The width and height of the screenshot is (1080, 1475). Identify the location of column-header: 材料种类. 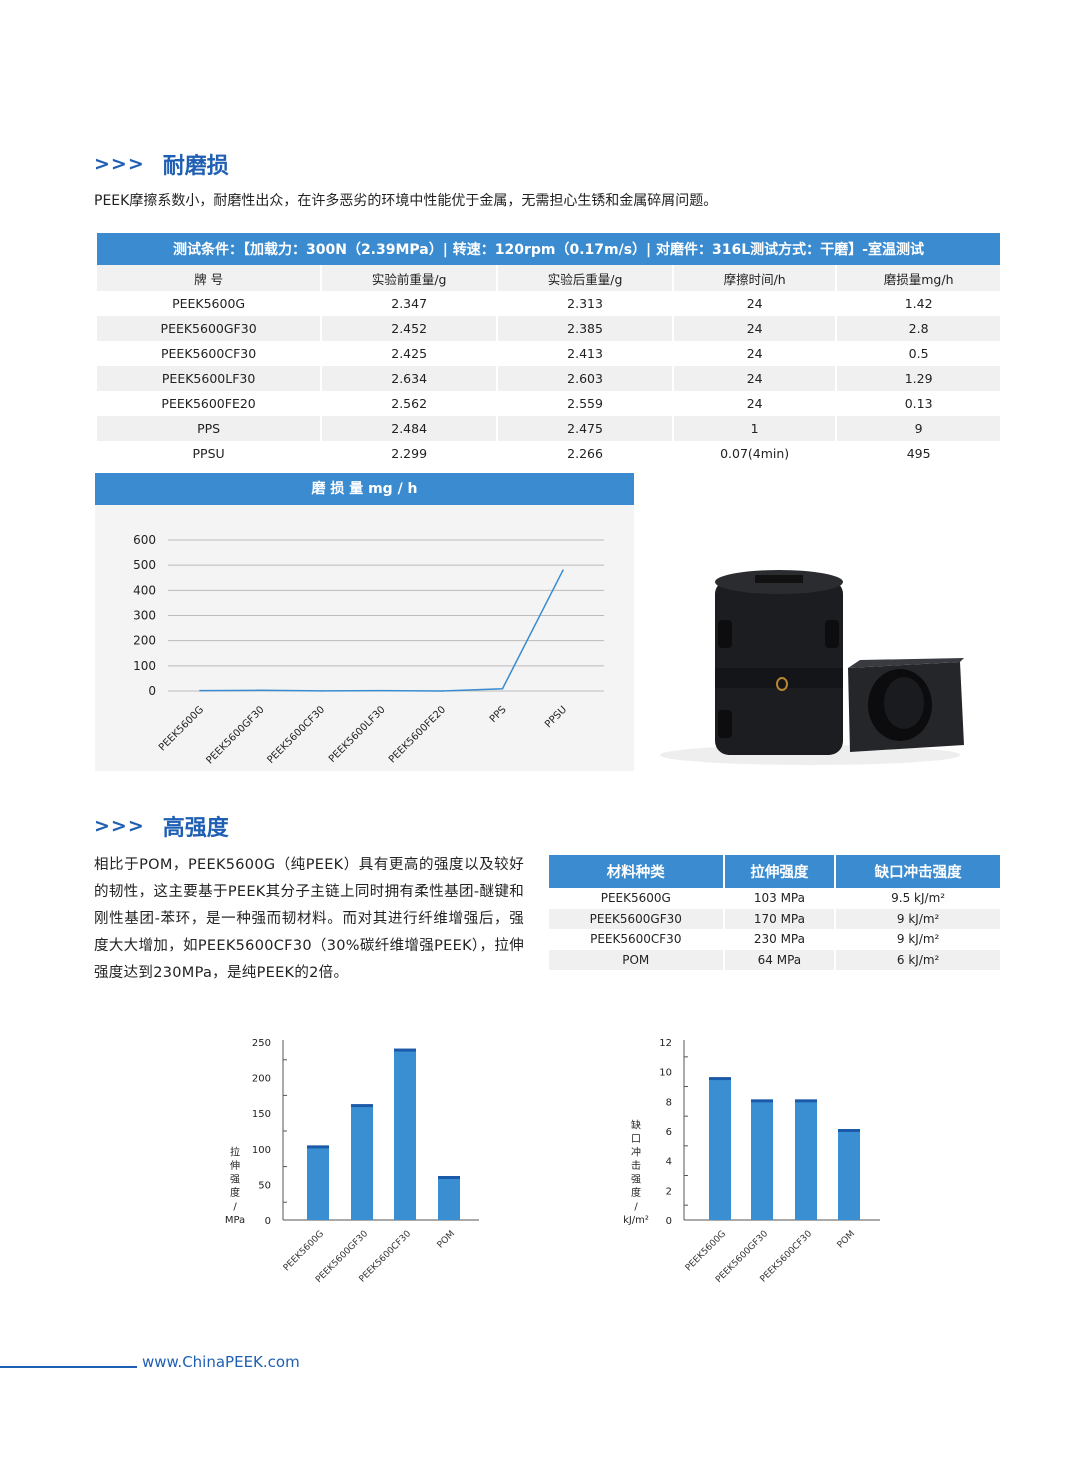
(636, 871).